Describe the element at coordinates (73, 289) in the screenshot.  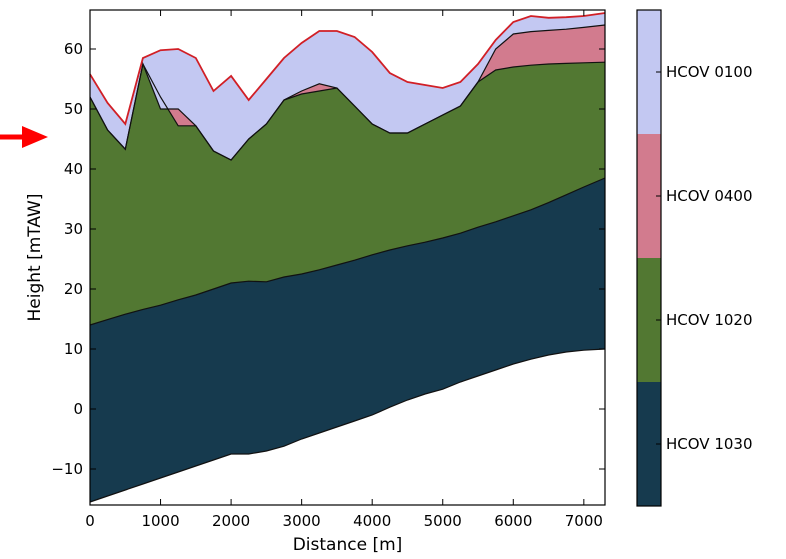
I see `y-tick-label: 20` at that location.